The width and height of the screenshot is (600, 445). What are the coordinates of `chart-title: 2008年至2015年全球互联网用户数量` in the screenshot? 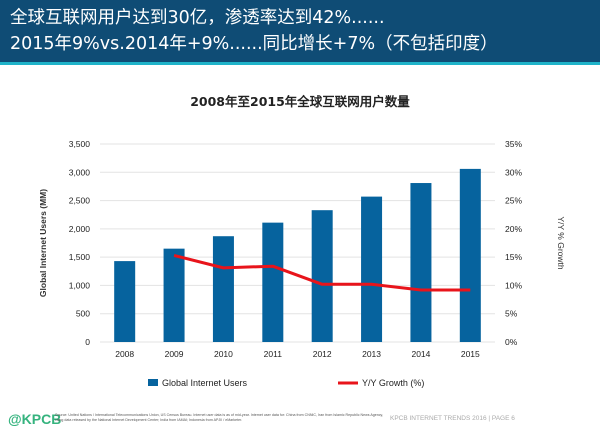 It's located at (300, 101).